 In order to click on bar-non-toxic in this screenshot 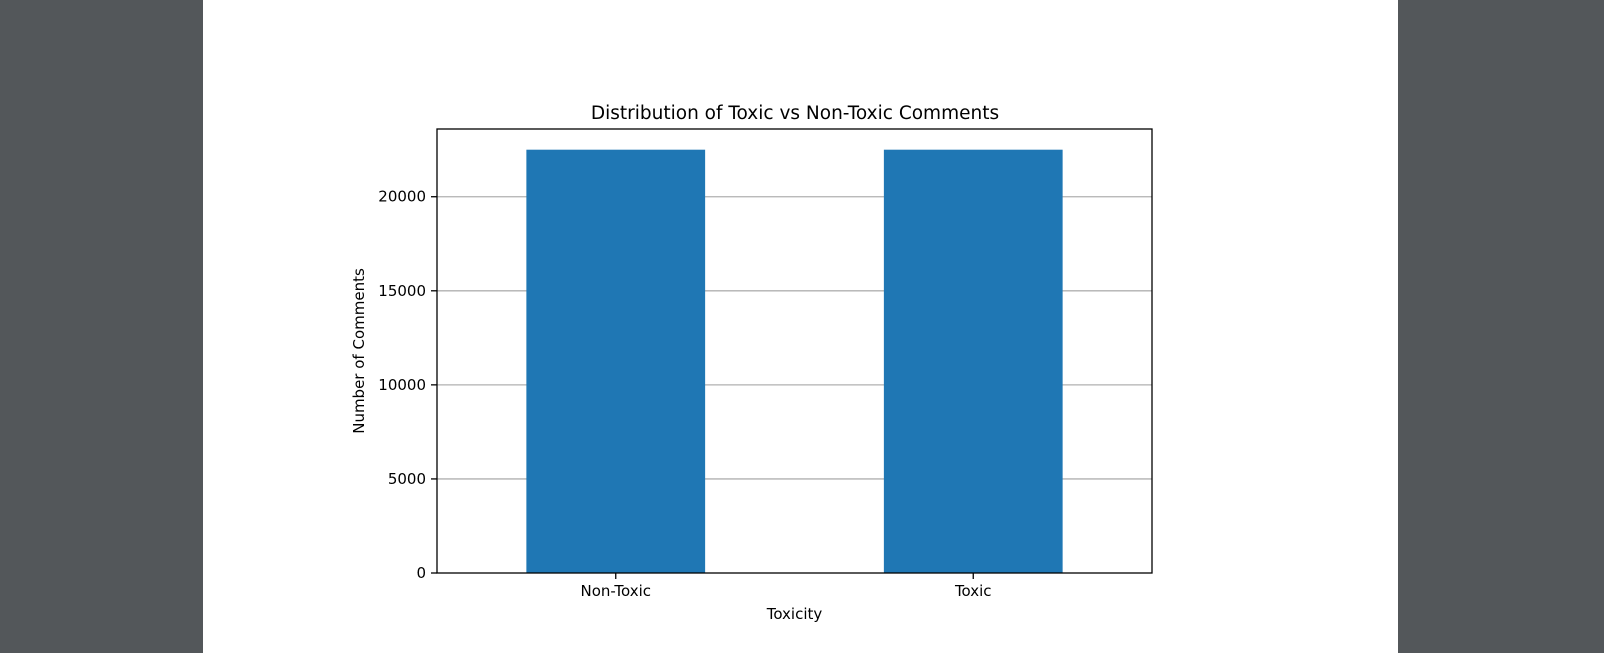, I will do `click(616, 361)`.